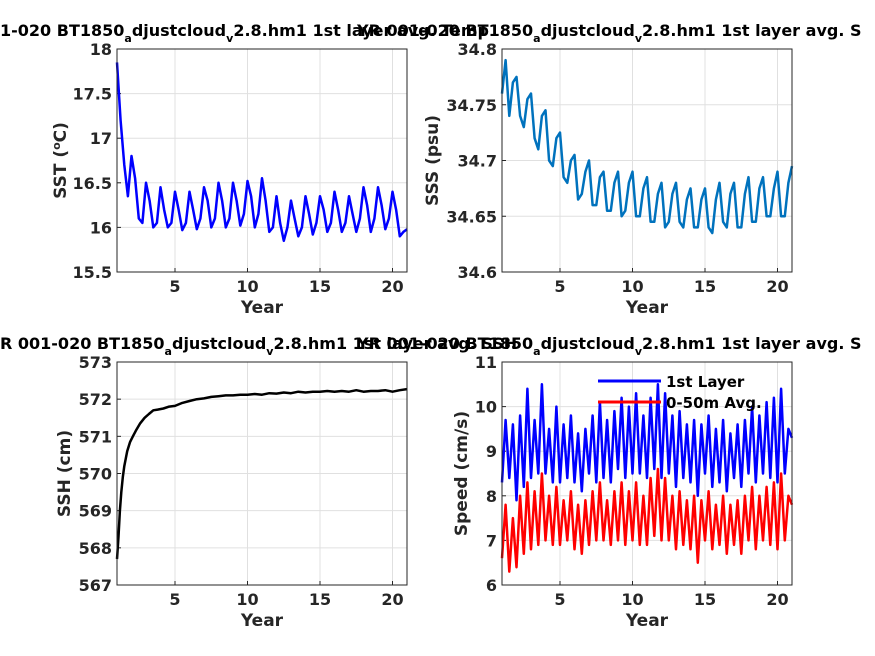 This screenshot has width=875, height=656. What do you see at coordinates (95, 511) in the screenshot?
I see `y-tick-label: 569` at bounding box center [95, 511].